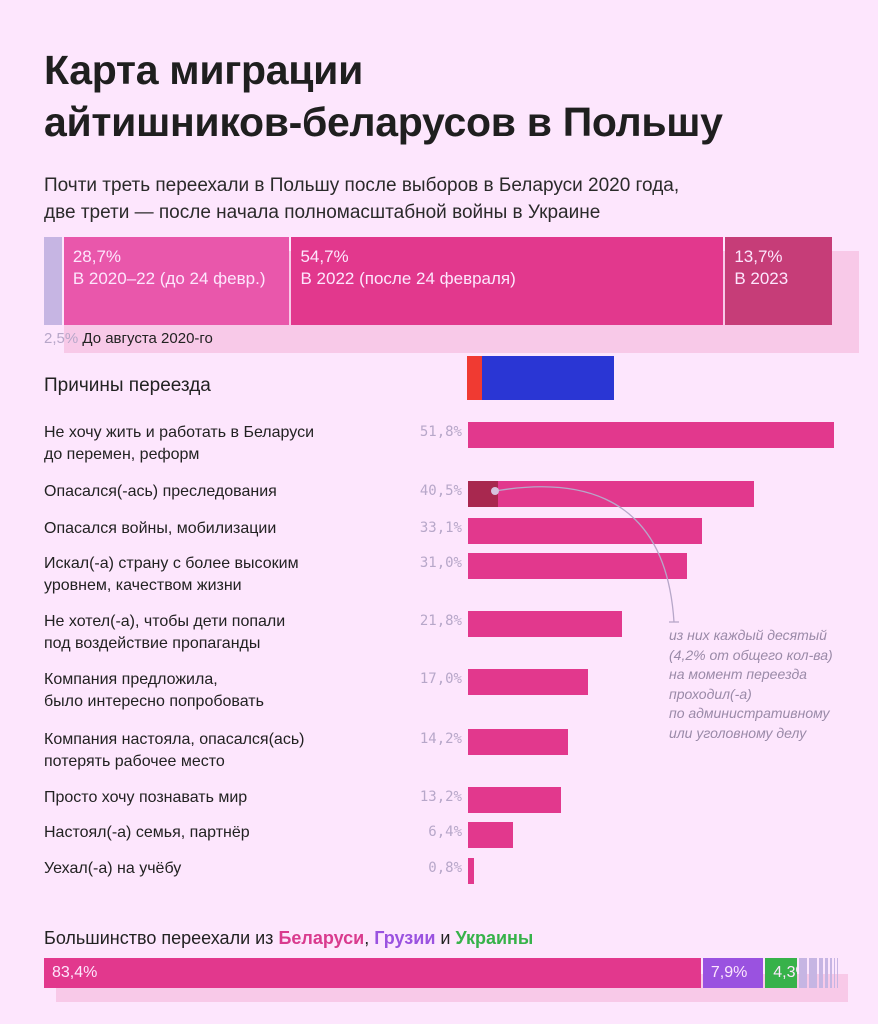 The image size is (878, 1024). I want to click on label-georgia: Грузии, so click(405, 938).